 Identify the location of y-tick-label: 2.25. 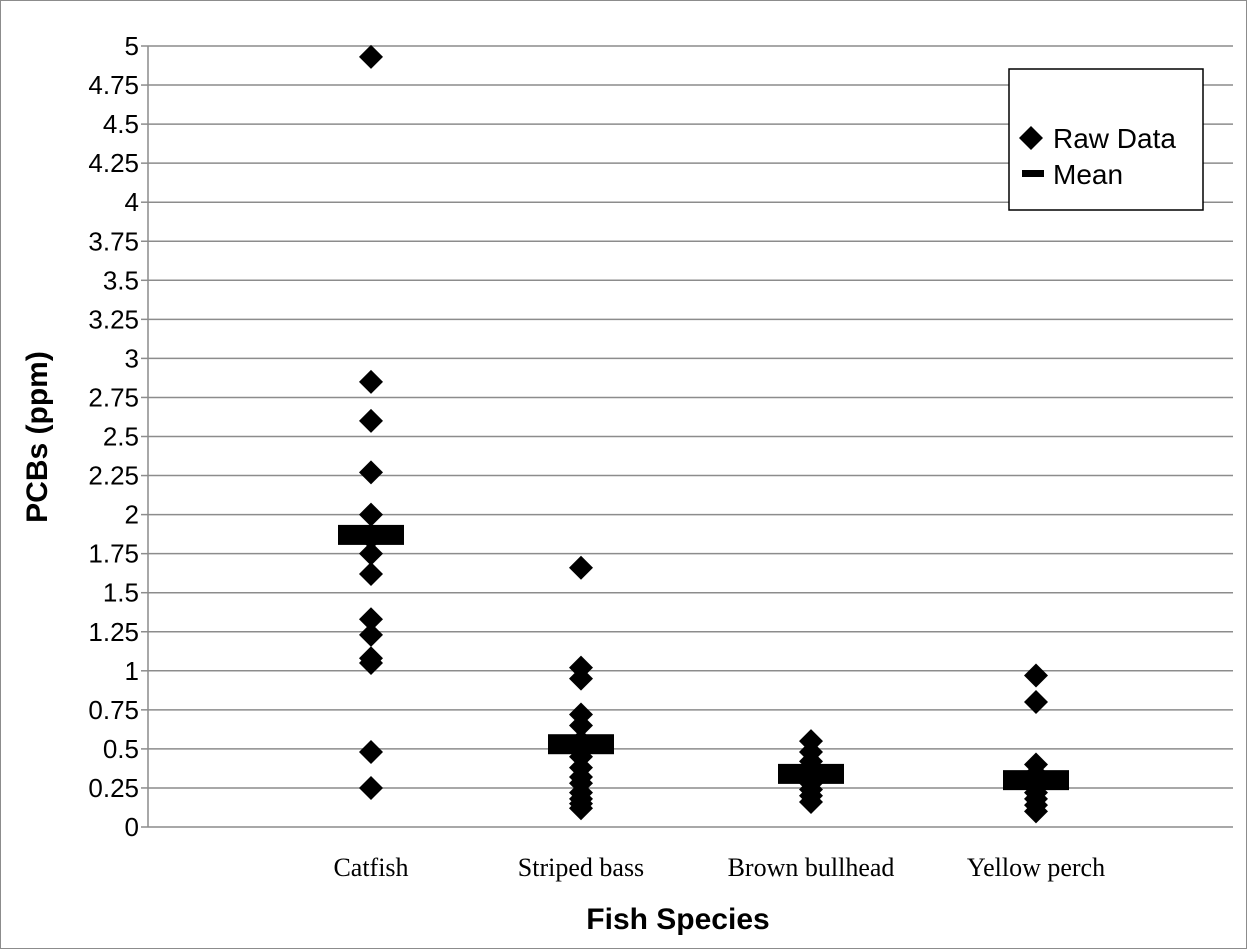
(113, 476).